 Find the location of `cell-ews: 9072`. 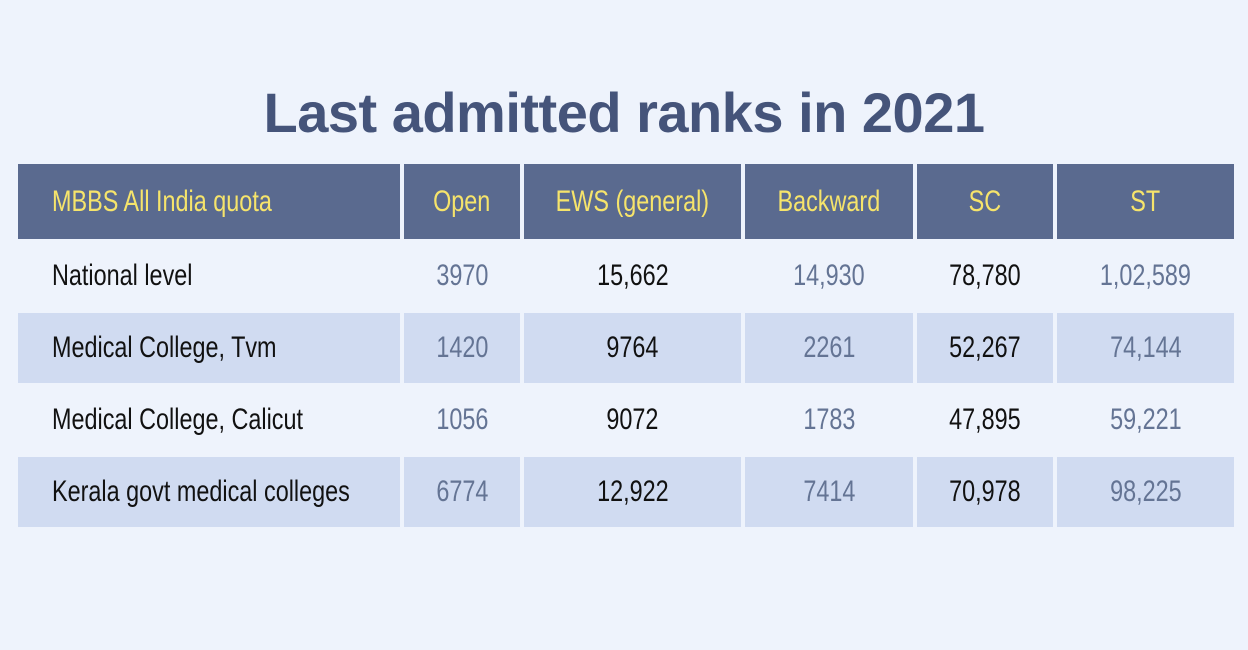

cell-ews: 9072 is located at coordinates (632, 419).